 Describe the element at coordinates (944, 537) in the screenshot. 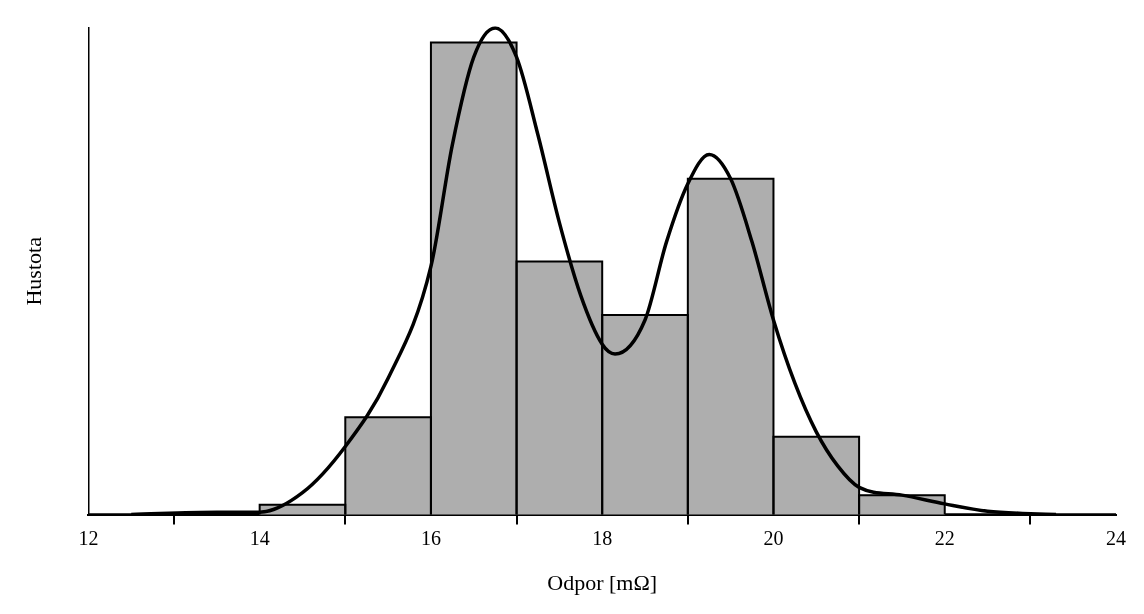

I see `x-tick-label: 22` at that location.